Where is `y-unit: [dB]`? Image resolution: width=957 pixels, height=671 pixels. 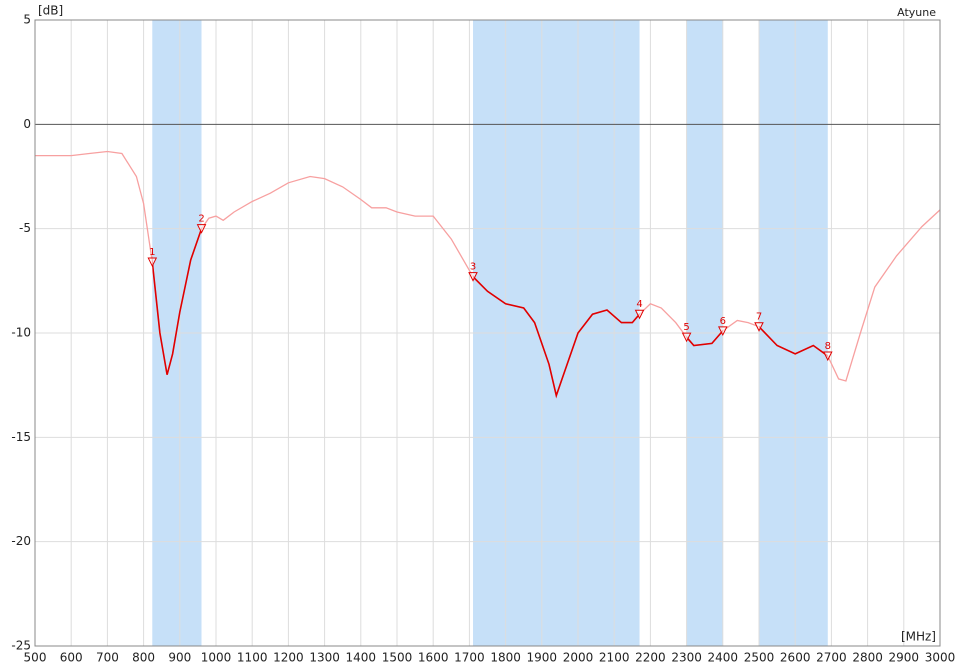 y-unit: [dB] is located at coordinates (50, 11).